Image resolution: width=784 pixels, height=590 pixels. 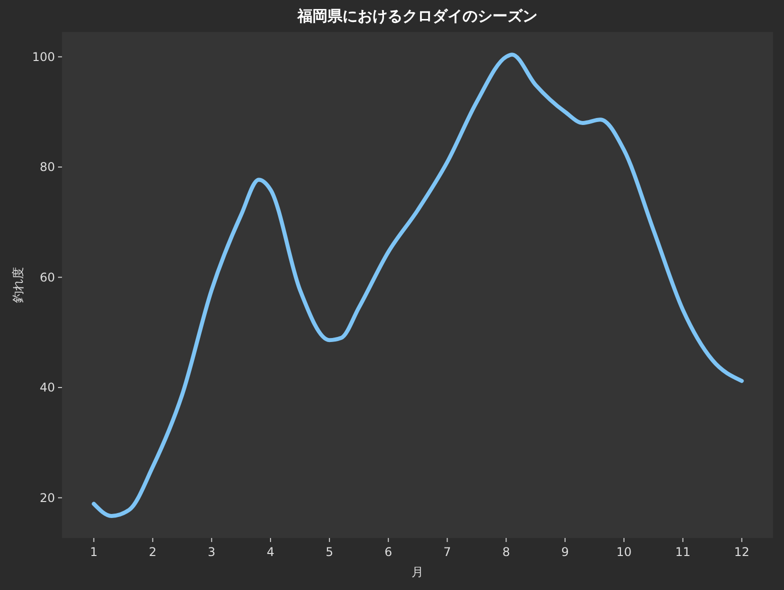 I want to click on x-tick-label: 10, so click(x=624, y=552).